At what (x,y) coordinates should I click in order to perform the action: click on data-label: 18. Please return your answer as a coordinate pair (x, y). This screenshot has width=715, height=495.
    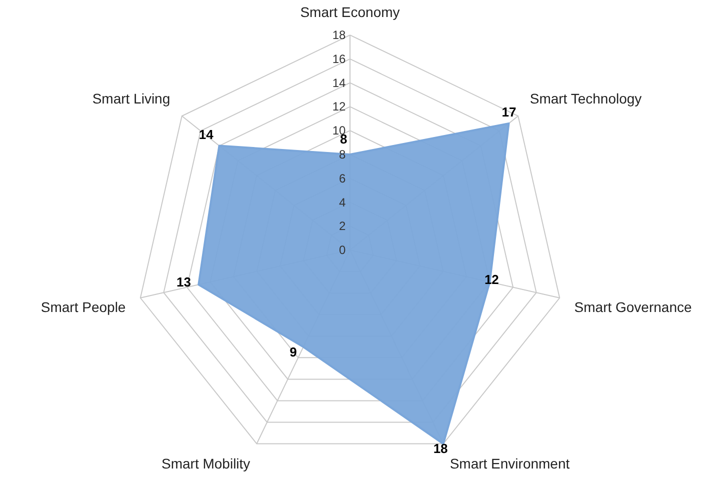
    Looking at the image, I should click on (440, 448).